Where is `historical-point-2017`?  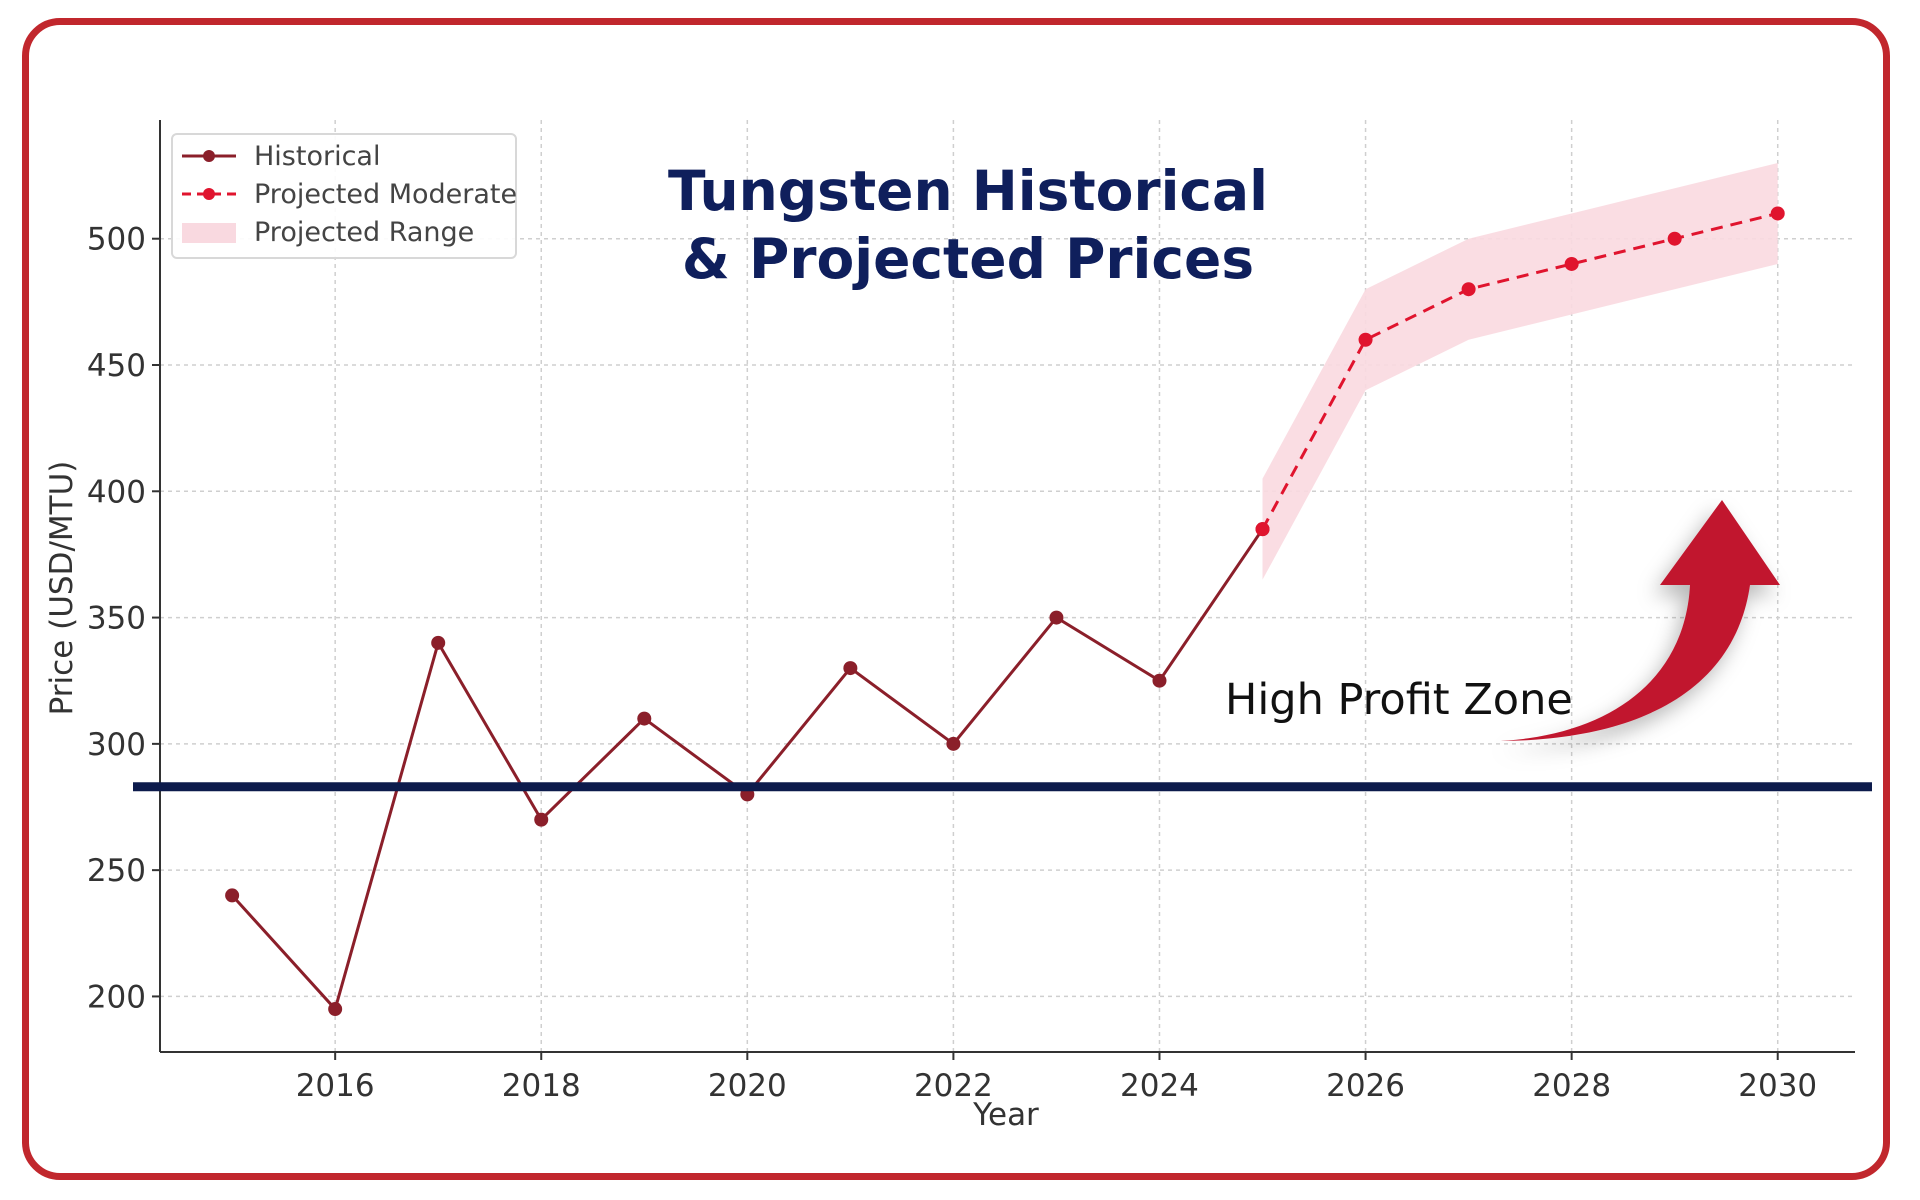
historical-point-2017 is located at coordinates (438, 642).